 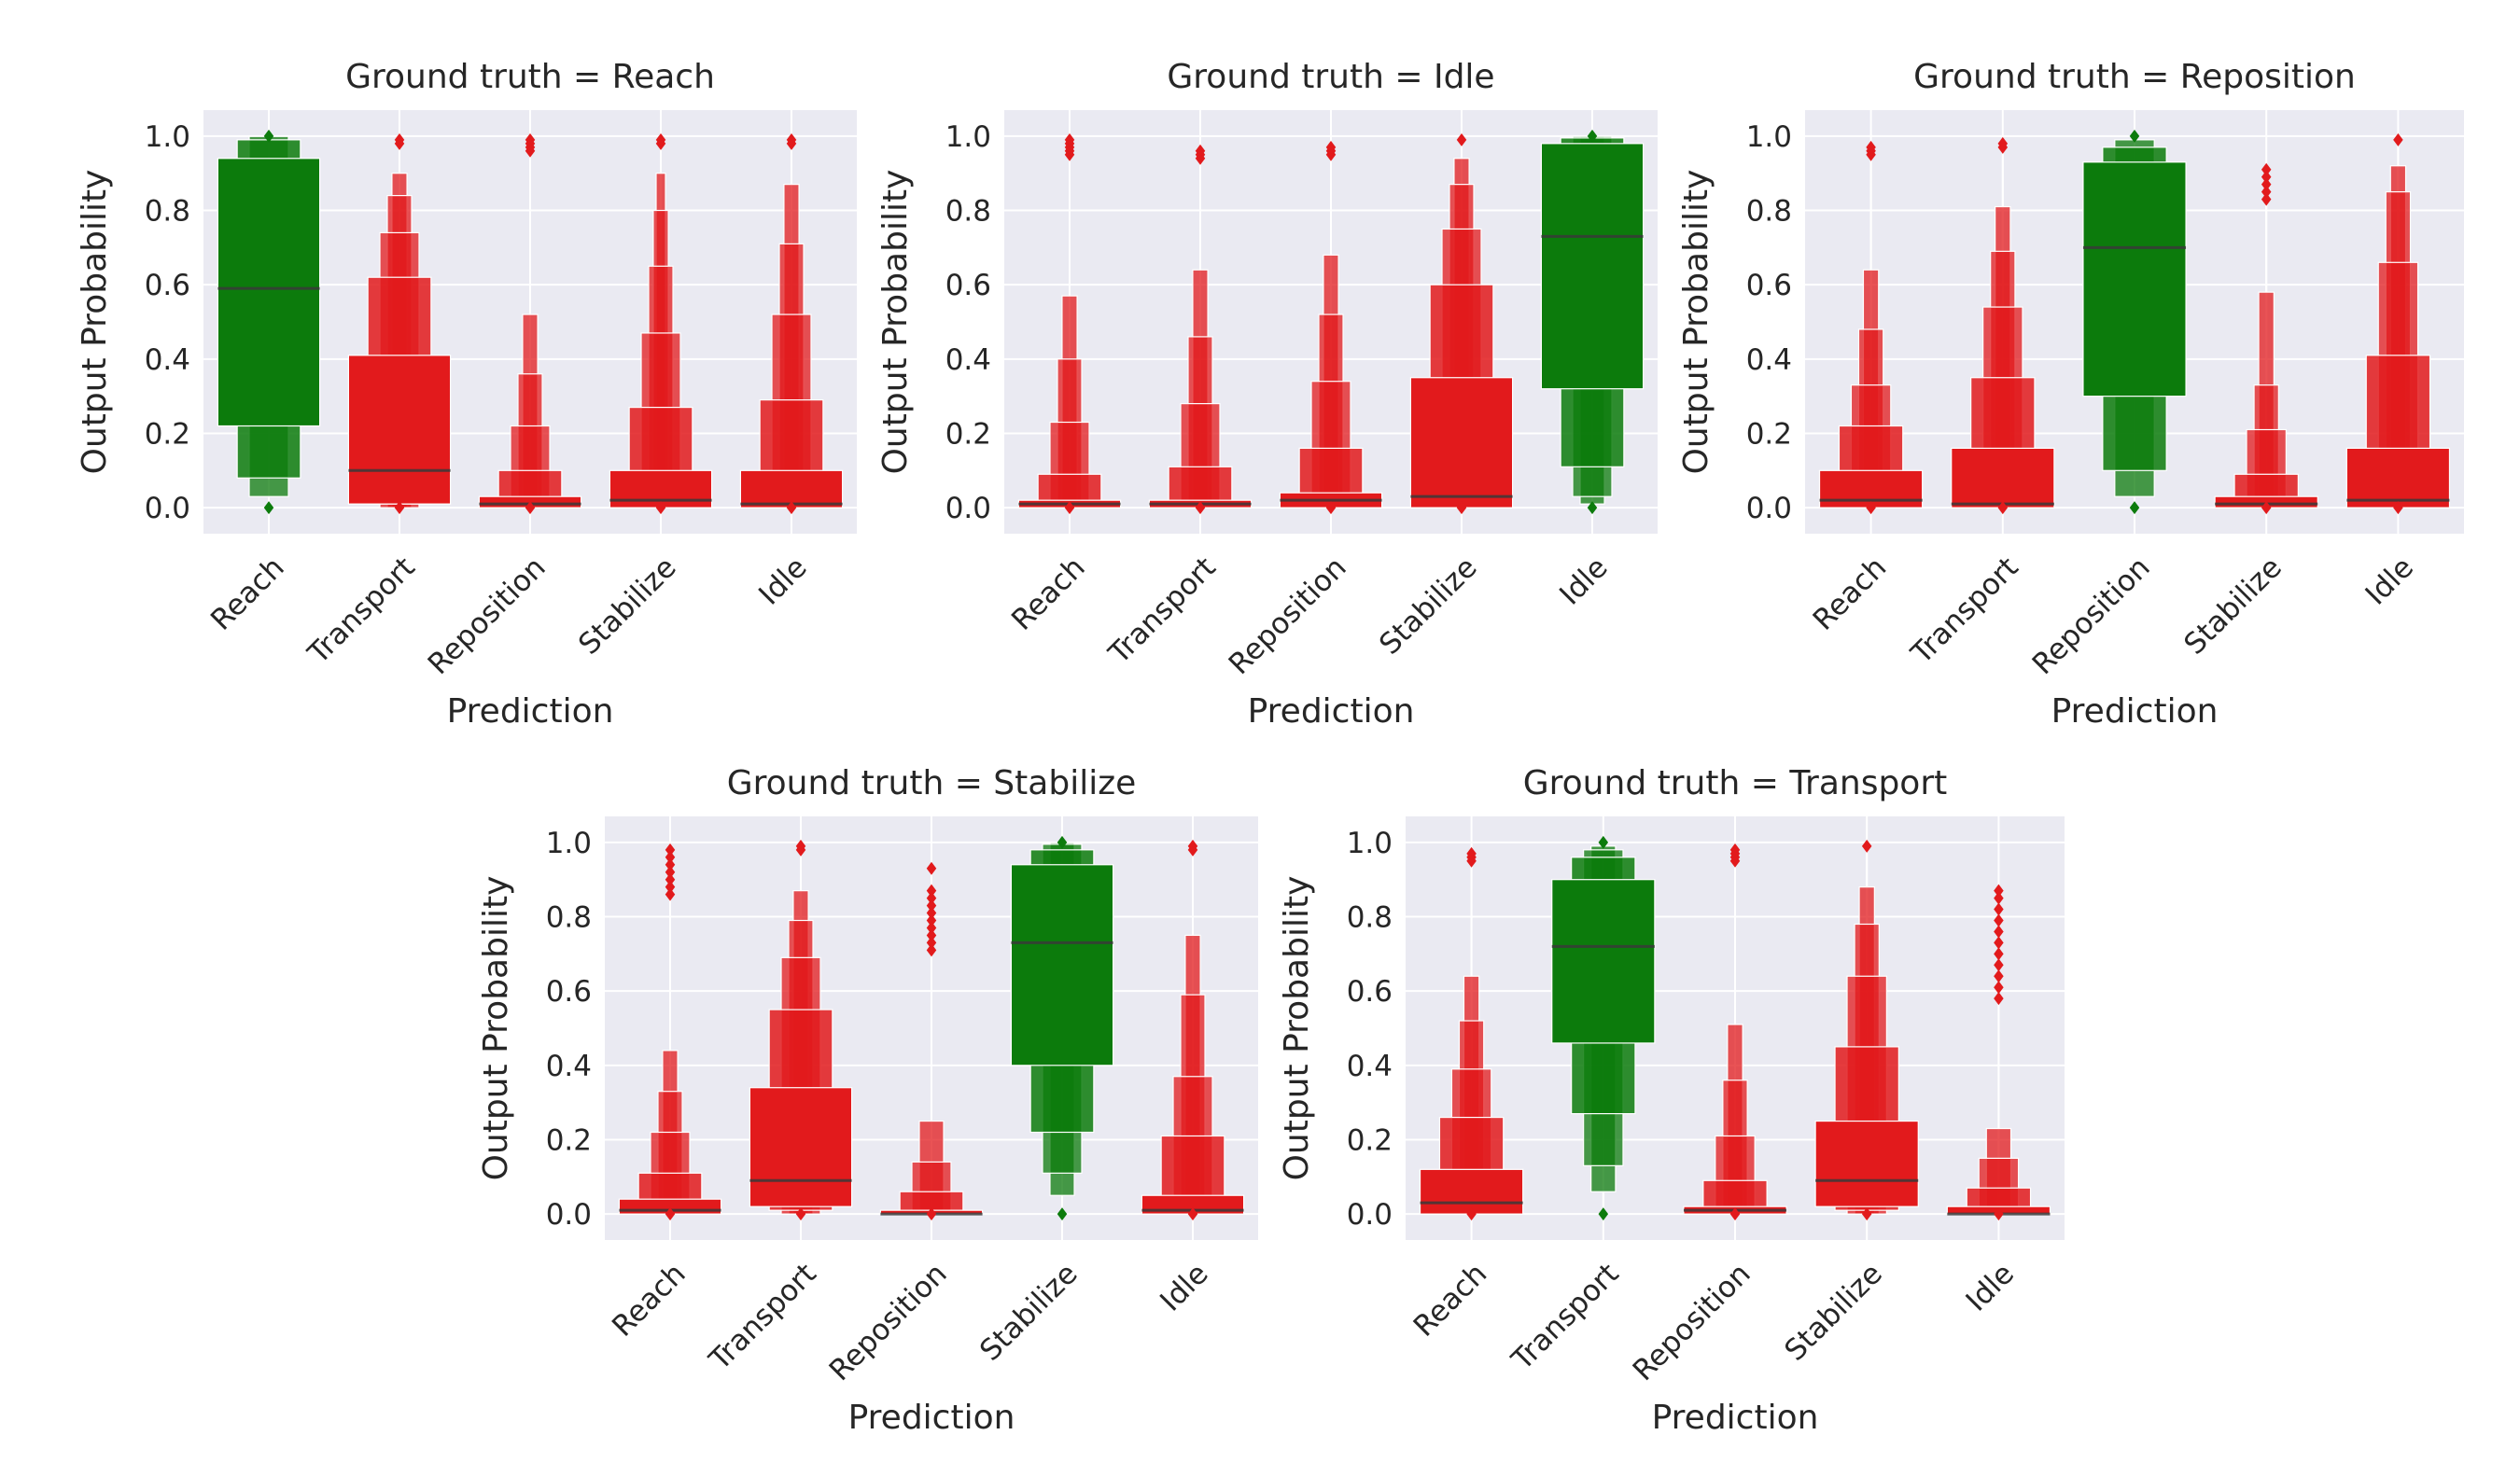 I want to click on panel-title: Ground truth = Reach, so click(x=530, y=77).